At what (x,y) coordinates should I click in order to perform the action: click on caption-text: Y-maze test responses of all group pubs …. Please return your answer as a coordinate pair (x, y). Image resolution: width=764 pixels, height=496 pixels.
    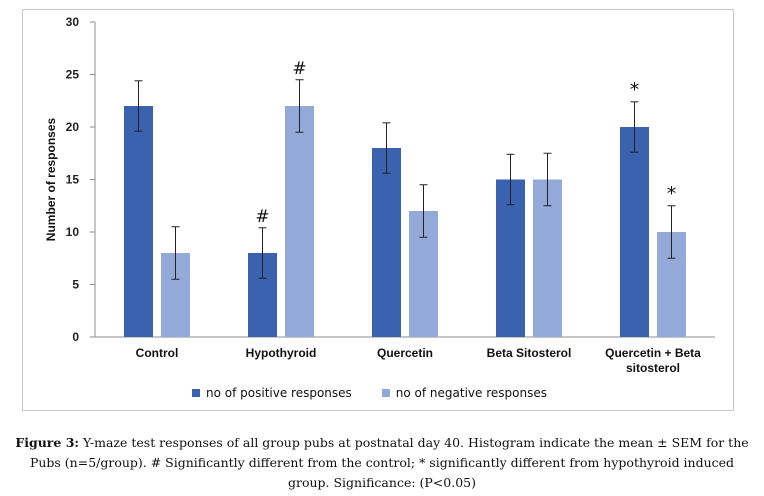
    Looking at the image, I should click on (389, 462).